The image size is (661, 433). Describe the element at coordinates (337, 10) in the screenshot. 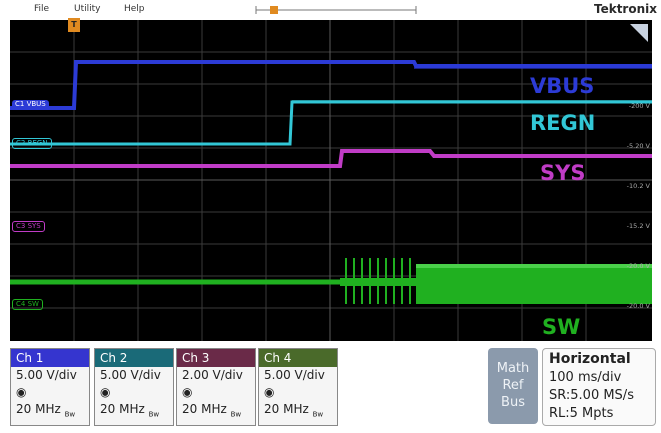

I see `timeline-overview` at that location.